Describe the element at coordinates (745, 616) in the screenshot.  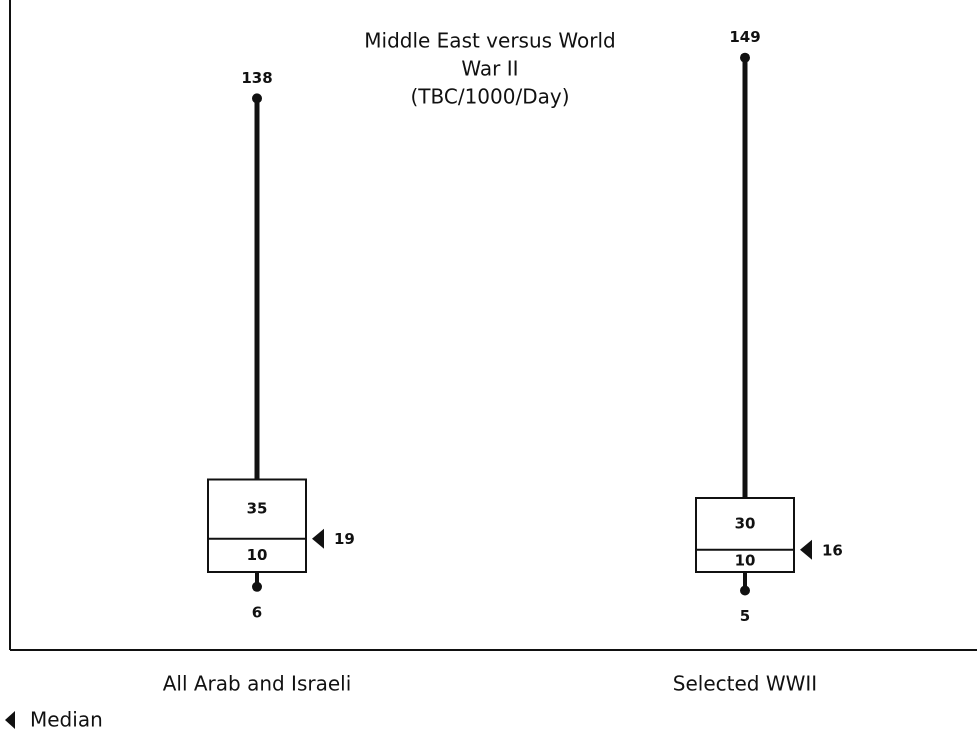
I see `value-label: 5` at that location.